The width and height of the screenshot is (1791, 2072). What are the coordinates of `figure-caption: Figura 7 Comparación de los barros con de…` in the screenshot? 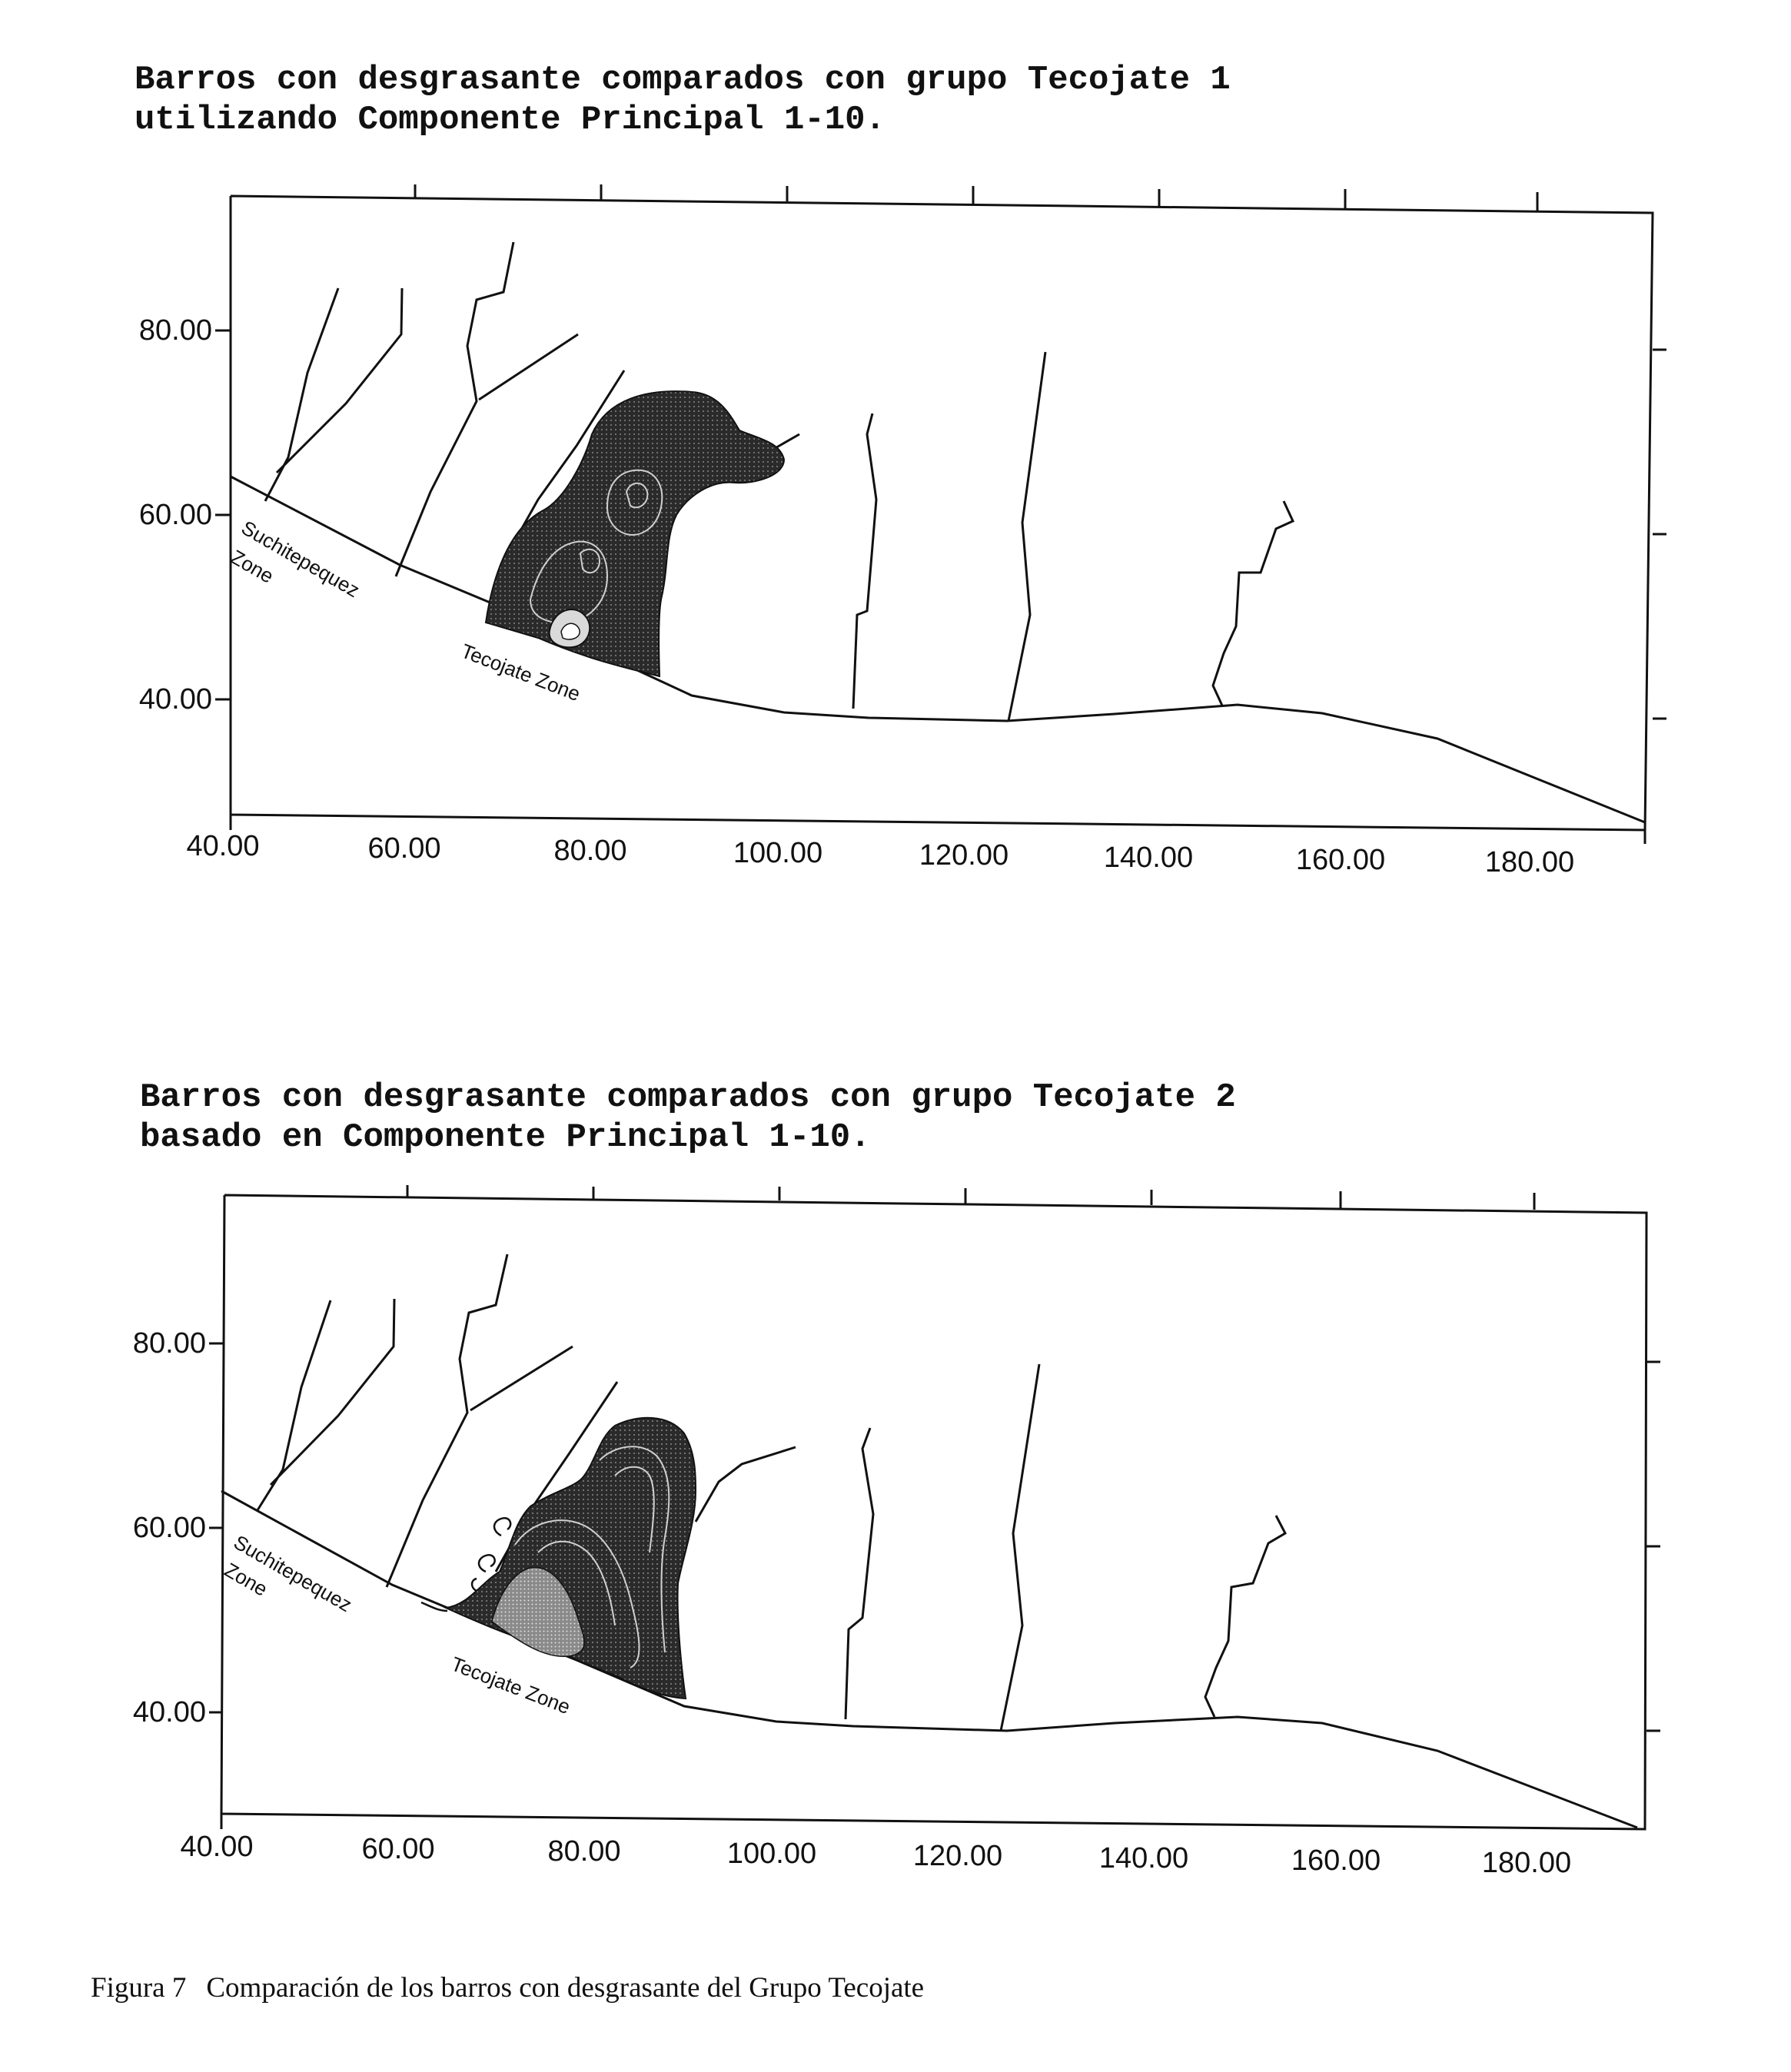 It's located at (507, 1988).